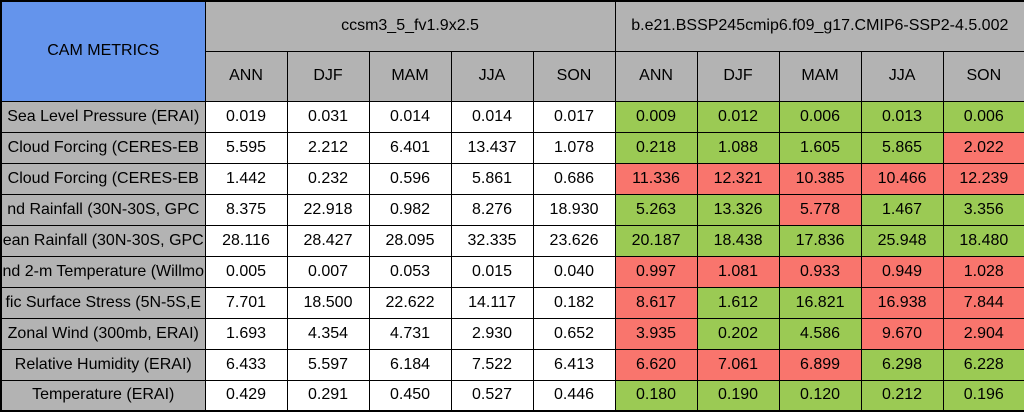 This screenshot has width=1024, height=412. Describe the element at coordinates (902, 178) in the screenshot. I see `value-cell-status: 10.466` at that location.